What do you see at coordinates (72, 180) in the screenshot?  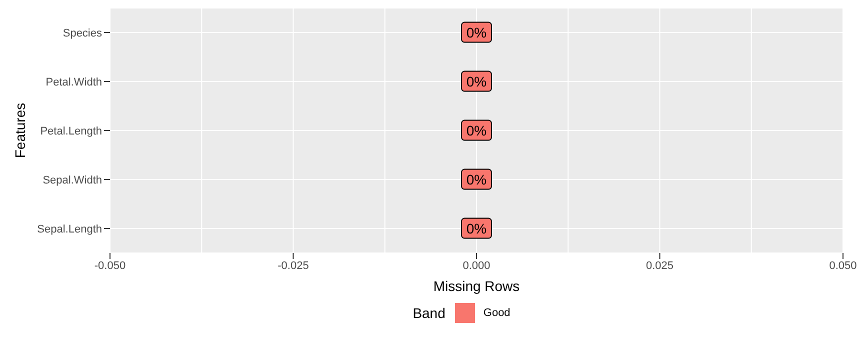 I see `y-tick-label: Sepal.Width` at bounding box center [72, 180].